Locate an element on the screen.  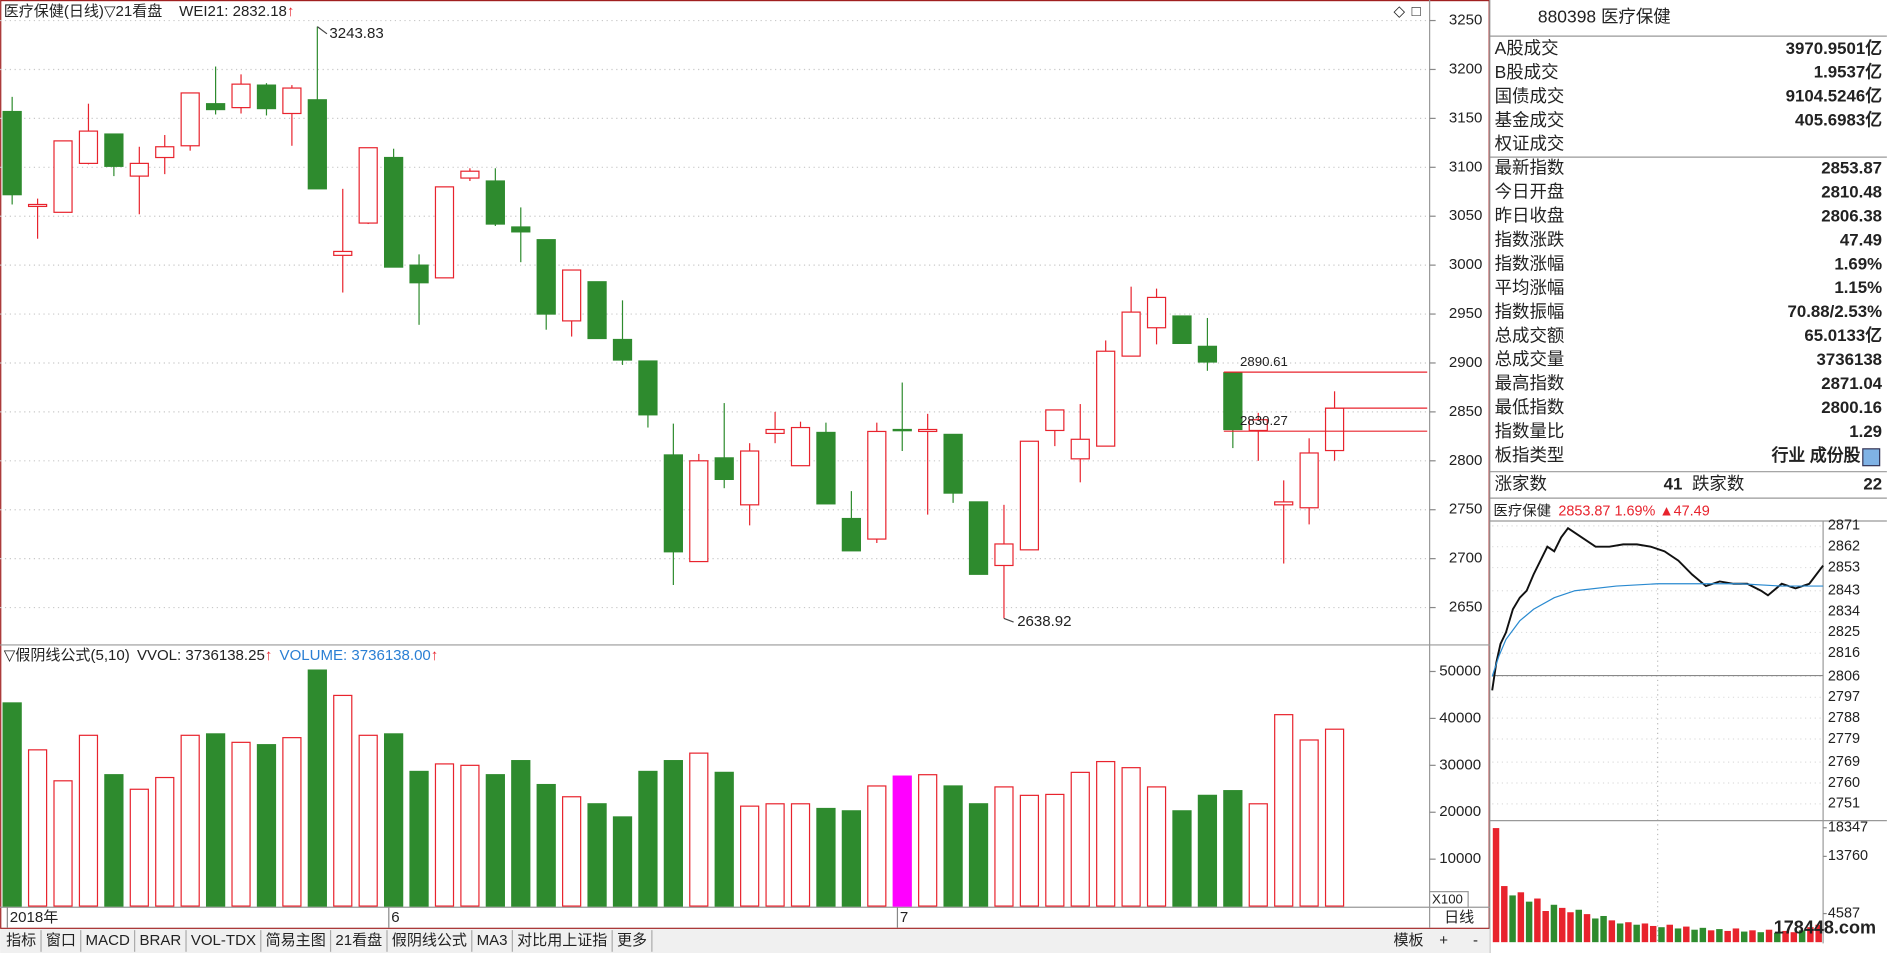
y-tick-label: 2751 is located at coordinates (1844, 804).